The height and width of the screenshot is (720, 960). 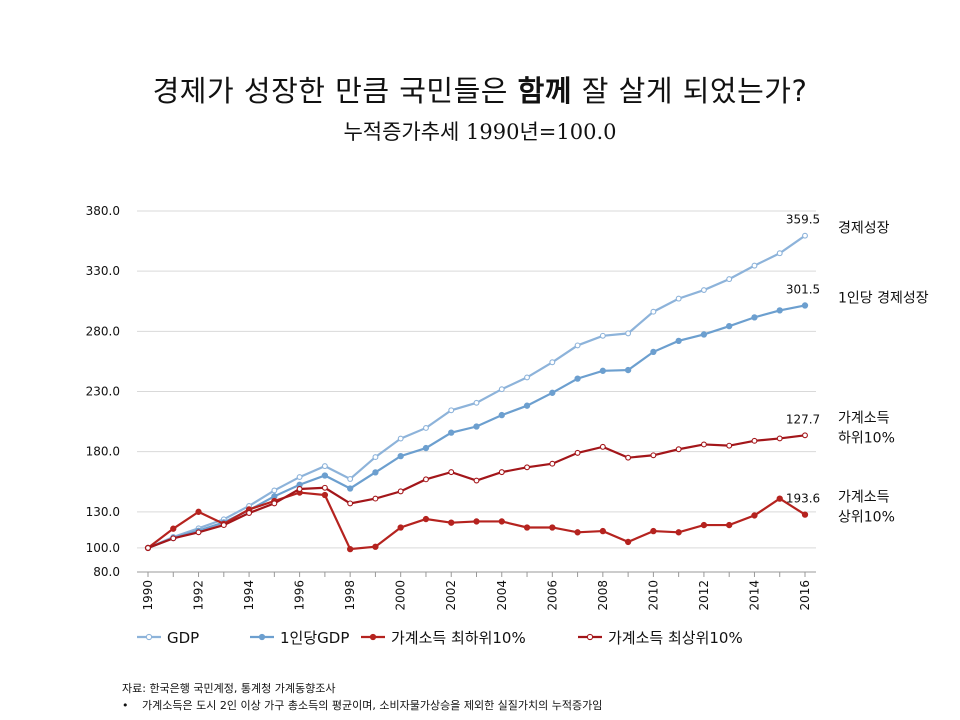 I want to click on x-tick-label: 2016, so click(x=805, y=595).